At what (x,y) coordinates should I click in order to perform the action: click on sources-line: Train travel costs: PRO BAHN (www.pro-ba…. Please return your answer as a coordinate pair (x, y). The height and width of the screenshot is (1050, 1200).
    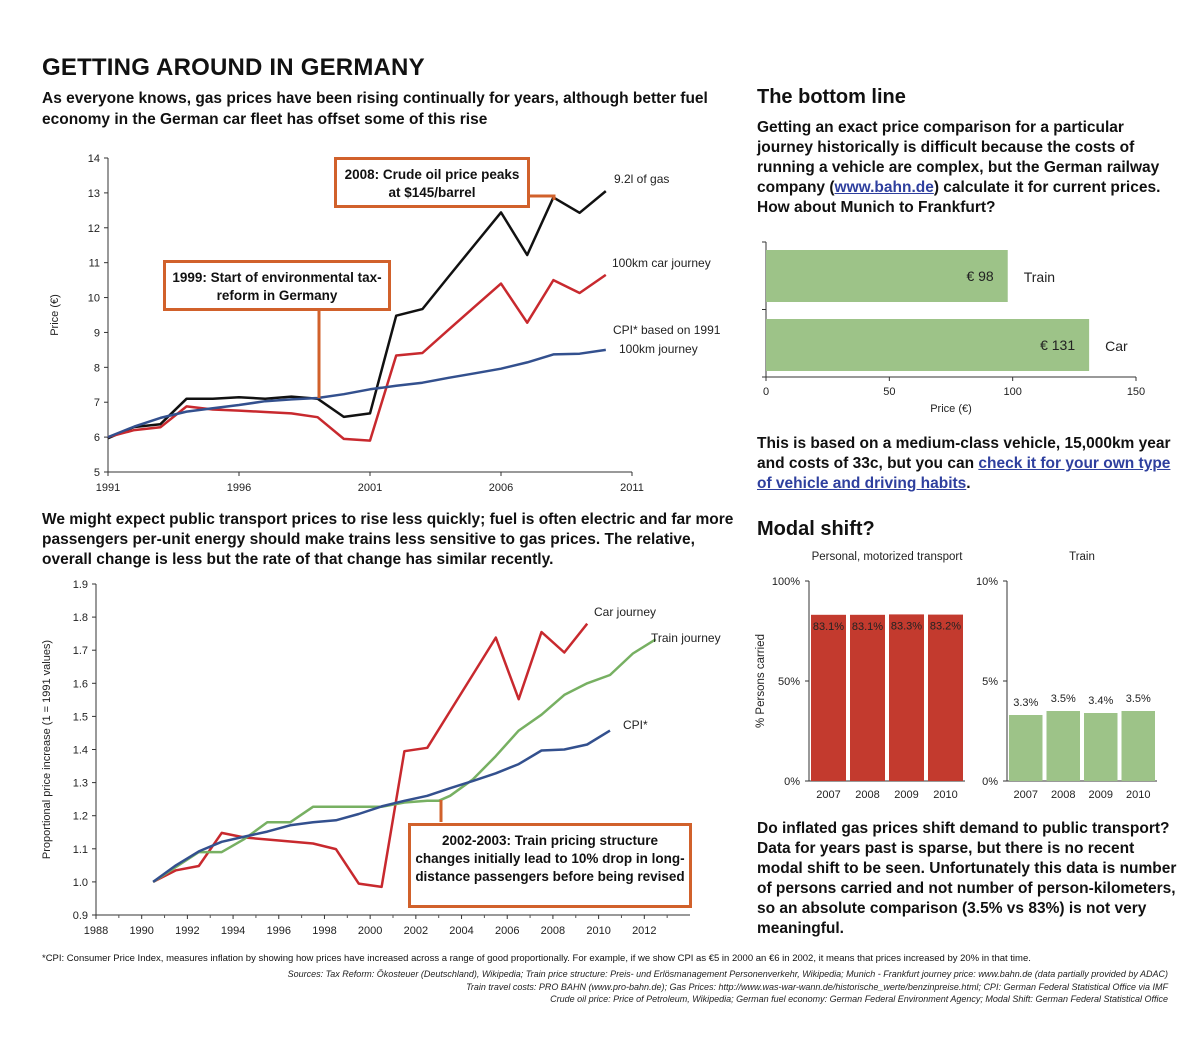
    Looking at the image, I should click on (817, 986).